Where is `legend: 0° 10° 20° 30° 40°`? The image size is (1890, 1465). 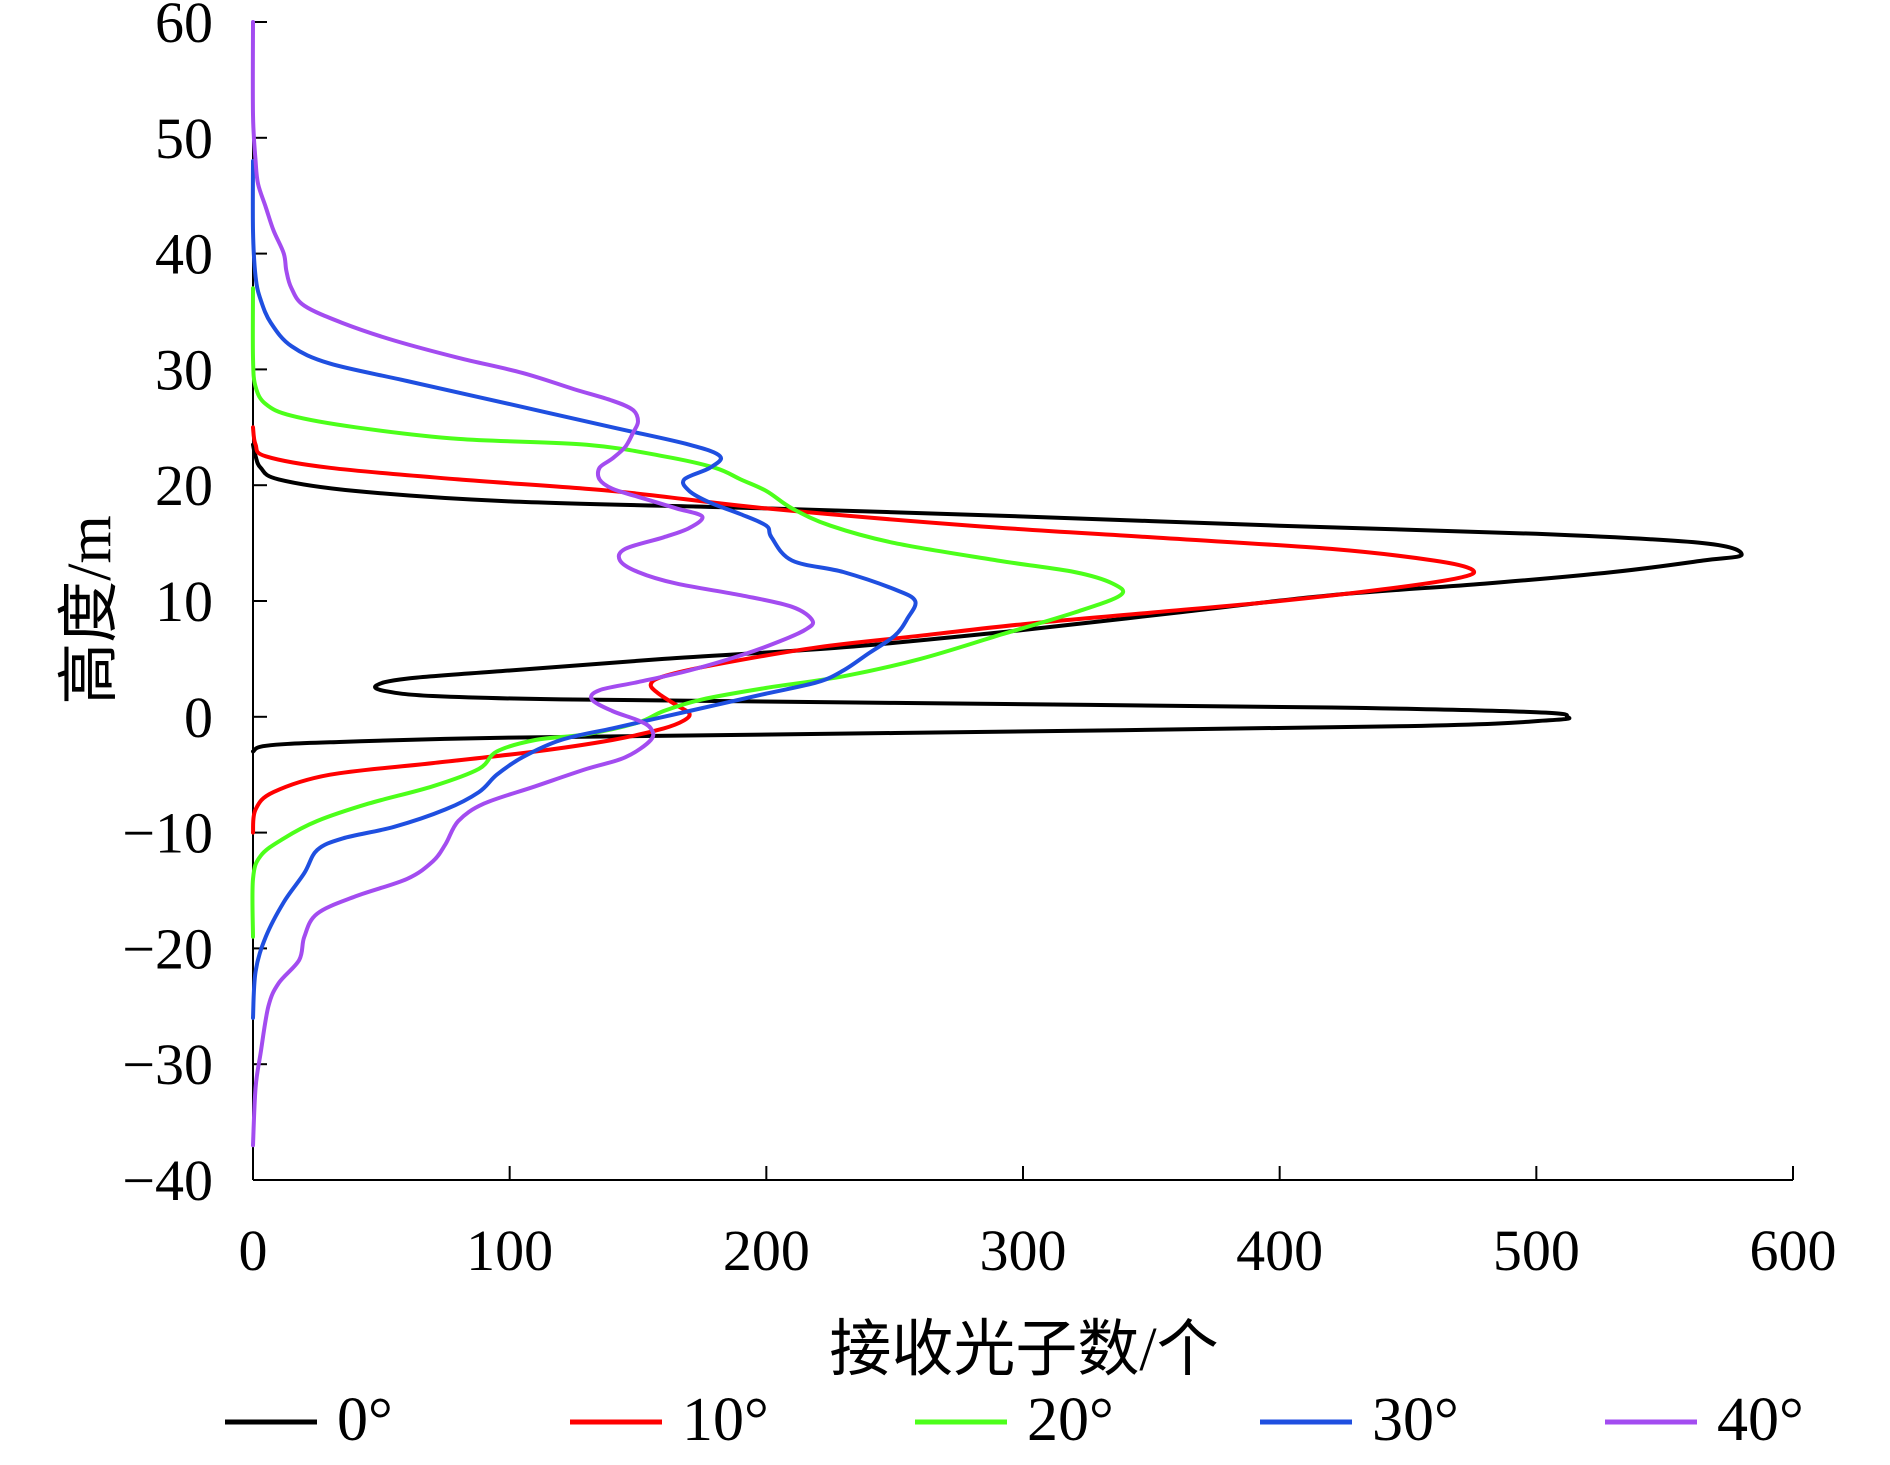 legend: 0° 10° 20° 30° 40° is located at coordinates (1014, 1420).